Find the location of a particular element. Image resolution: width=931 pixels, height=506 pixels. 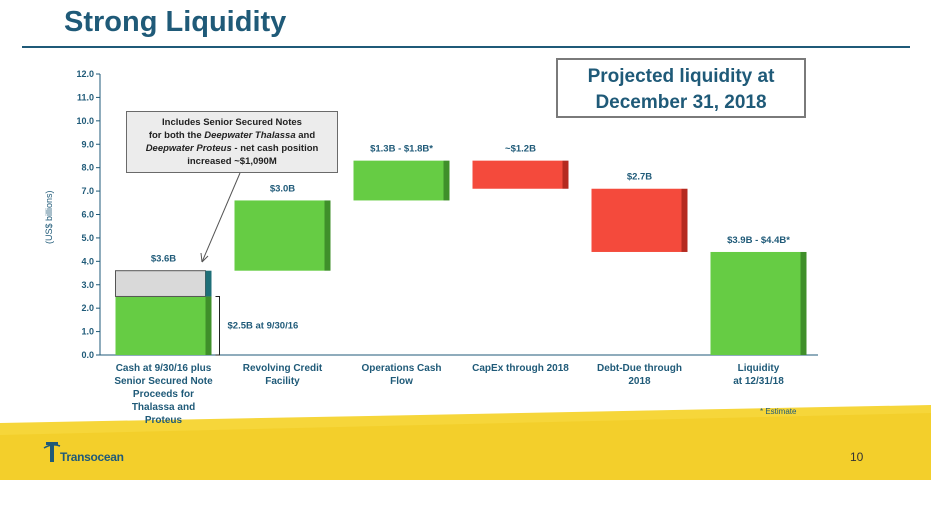

y-tick-label: 7.0 is located at coordinates (87, 191).